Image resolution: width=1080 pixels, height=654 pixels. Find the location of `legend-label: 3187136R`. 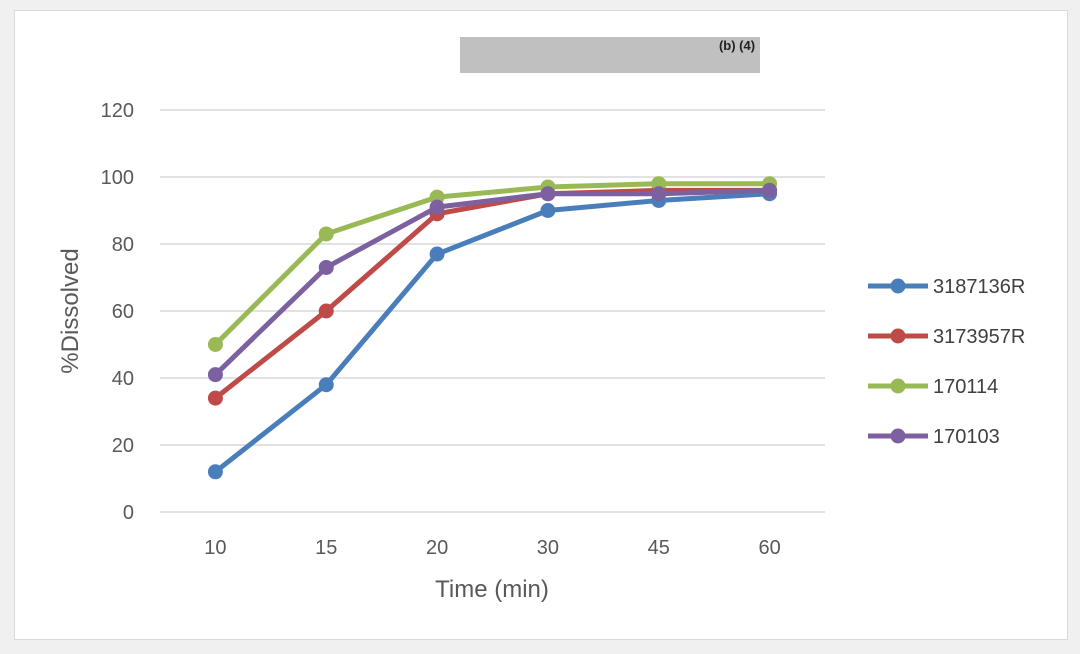

legend-label: 3187136R is located at coordinates (979, 287).